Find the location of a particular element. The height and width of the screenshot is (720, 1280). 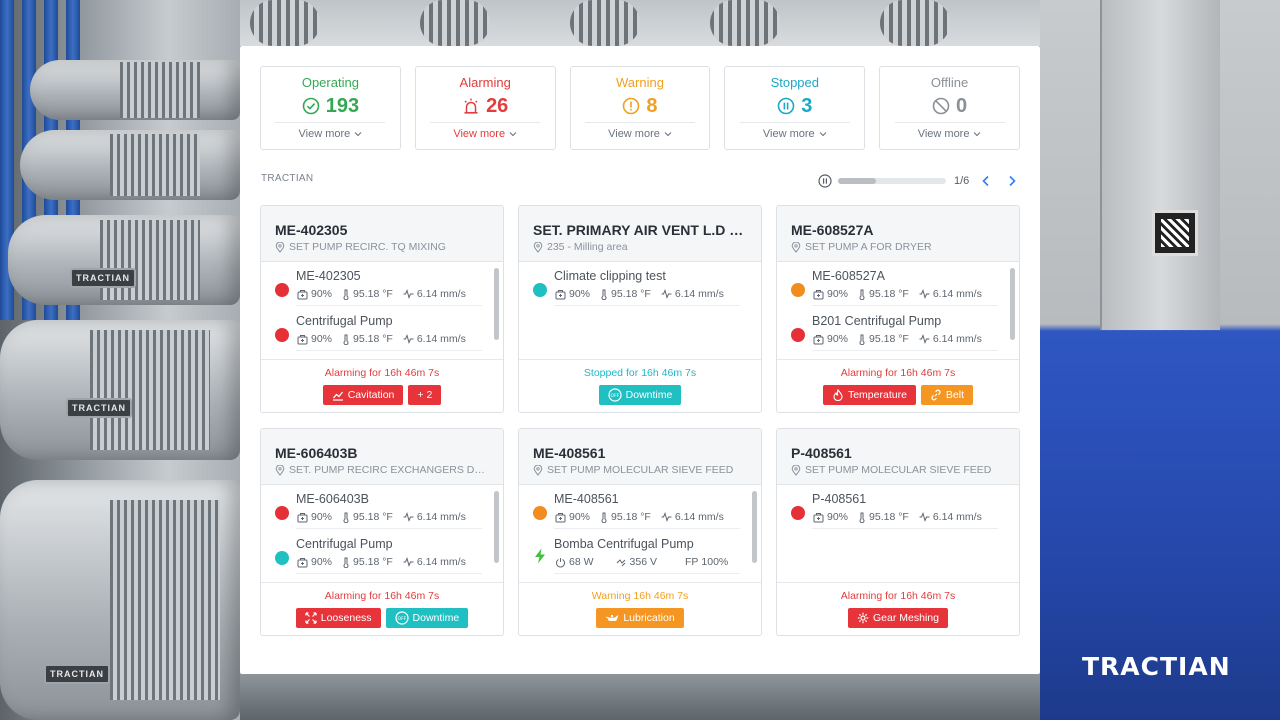

oil-can-icon is located at coordinates (612, 618).